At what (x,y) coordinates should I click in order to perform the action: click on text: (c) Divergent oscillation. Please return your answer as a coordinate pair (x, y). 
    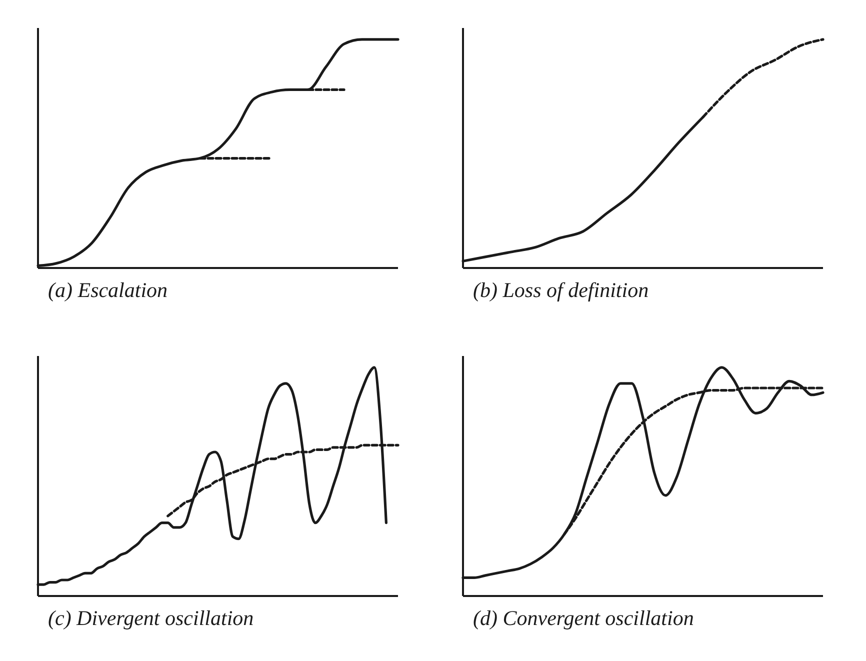
    Looking at the image, I should click on (151, 618).